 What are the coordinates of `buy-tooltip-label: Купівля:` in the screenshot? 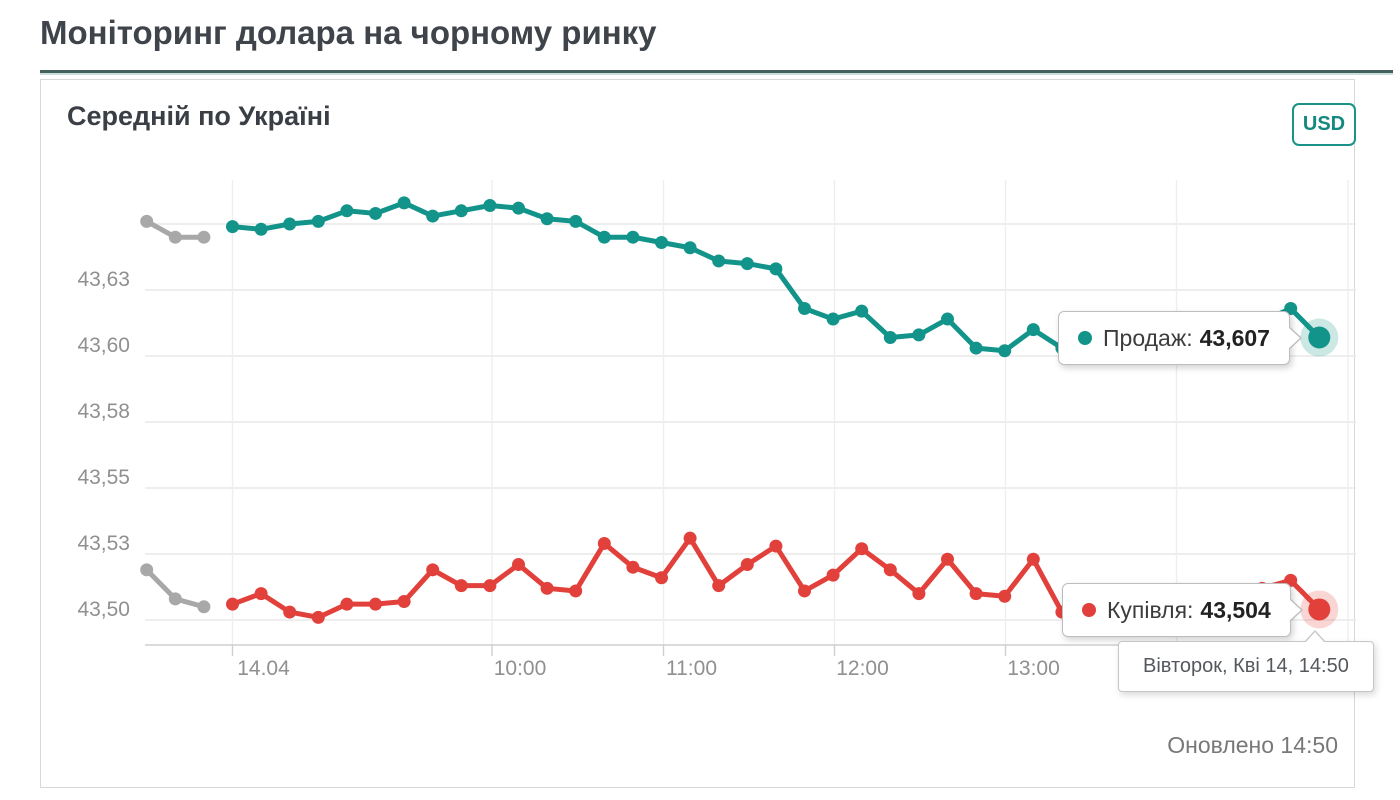 It's located at (1150, 609).